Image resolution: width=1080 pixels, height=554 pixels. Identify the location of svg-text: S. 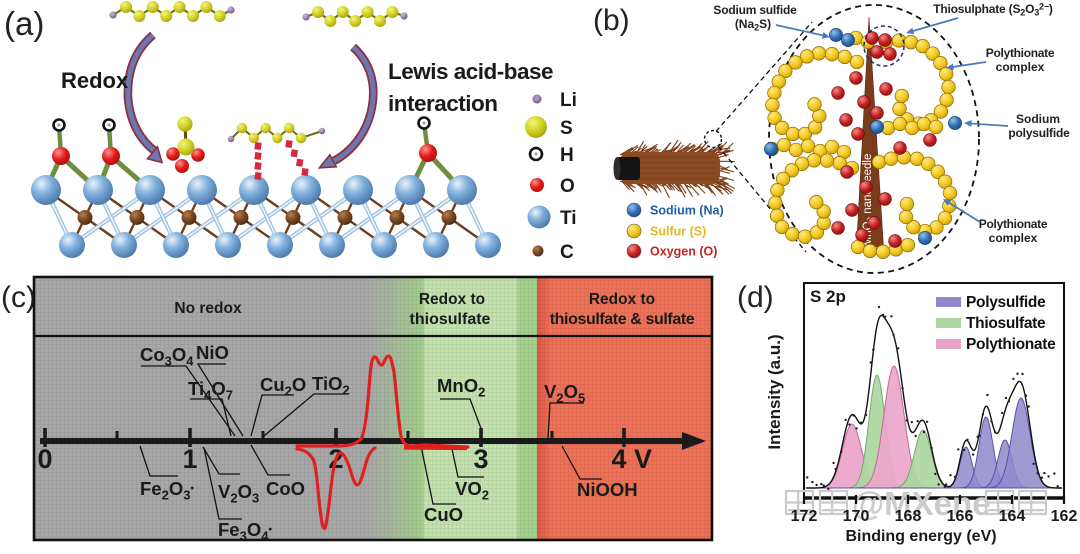
(566, 128).